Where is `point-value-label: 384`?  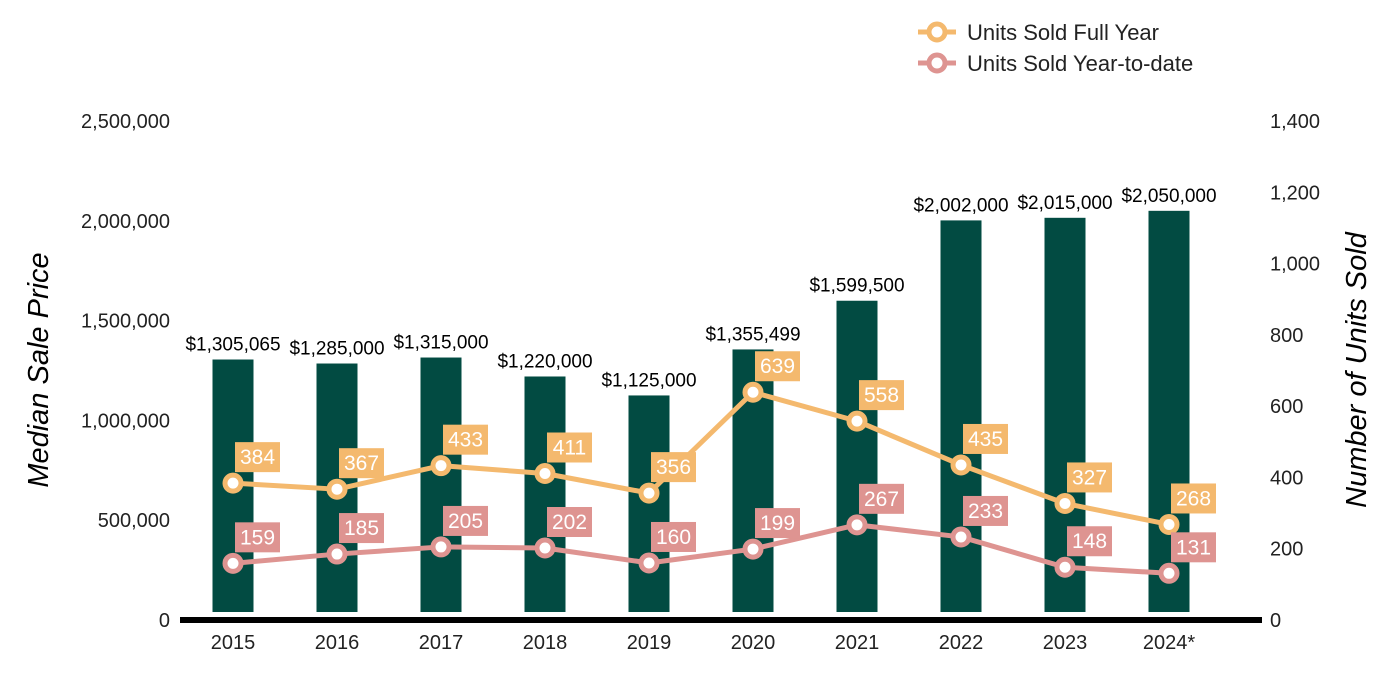
point-value-label: 384 is located at coordinates (257, 457).